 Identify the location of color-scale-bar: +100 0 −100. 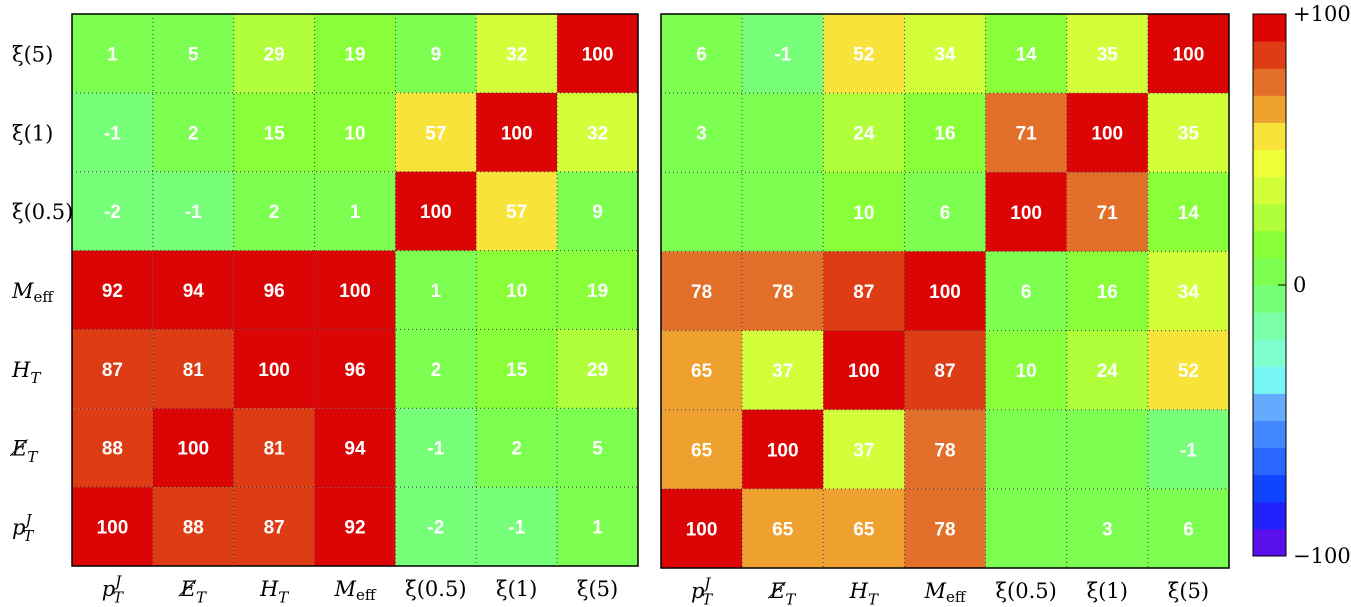
(1301, 285).